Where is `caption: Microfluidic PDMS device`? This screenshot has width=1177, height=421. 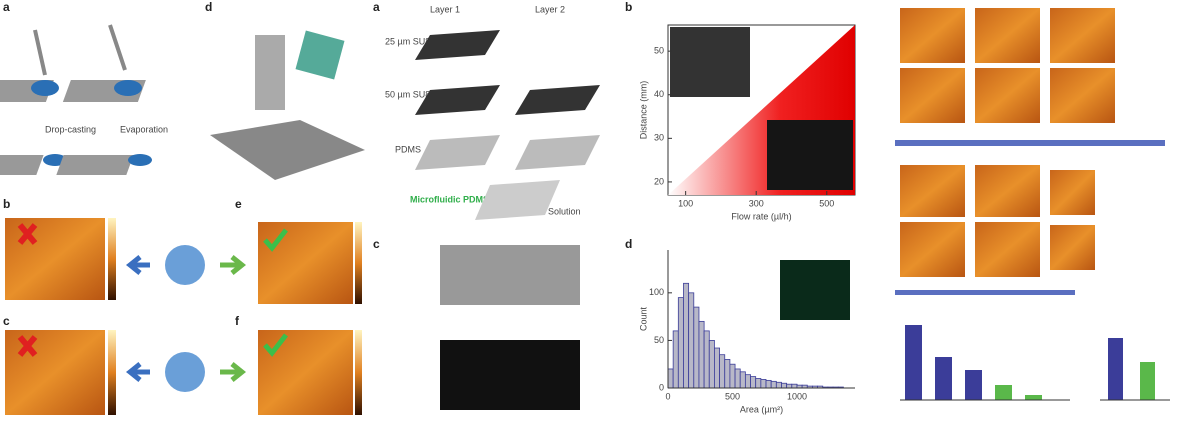
caption: Microfluidic PDMS device is located at coordinates (465, 199).